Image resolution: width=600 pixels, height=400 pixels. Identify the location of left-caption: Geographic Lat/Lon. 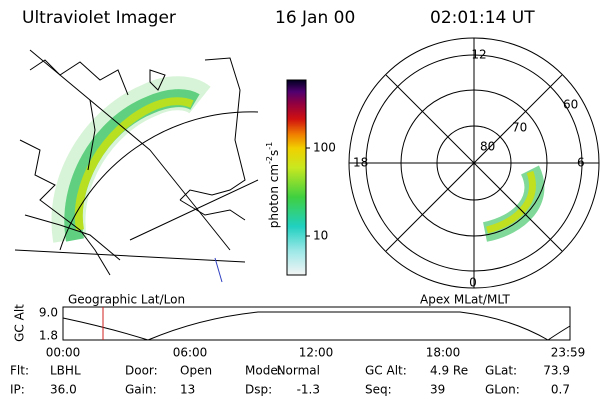
(126, 300).